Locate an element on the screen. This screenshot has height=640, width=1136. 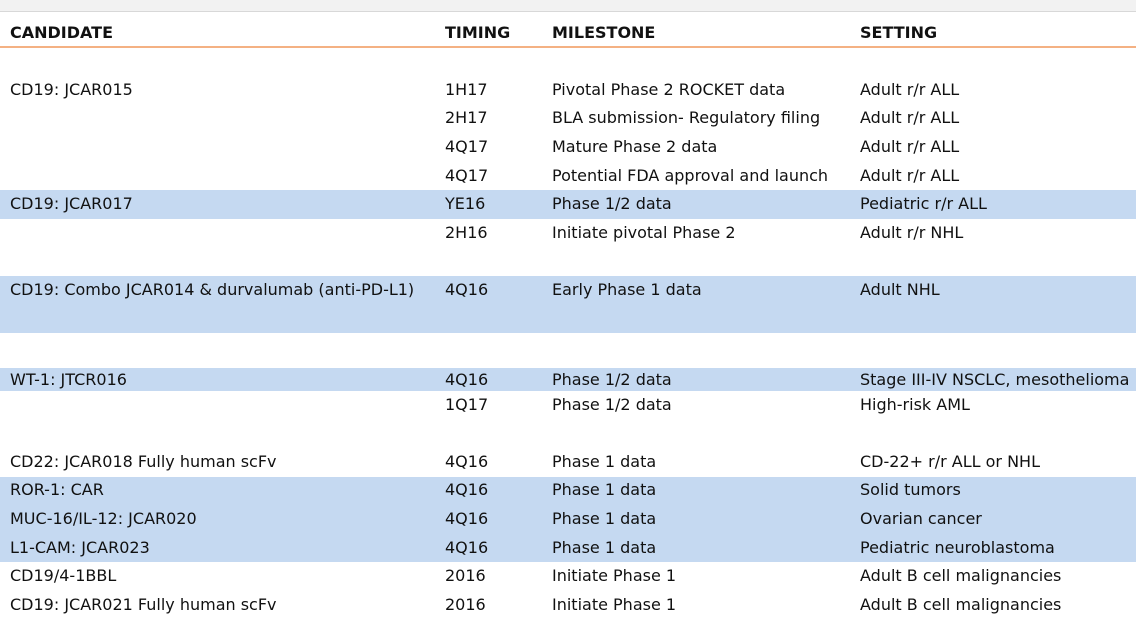
column-header: SETTING is located at coordinates (899, 32).